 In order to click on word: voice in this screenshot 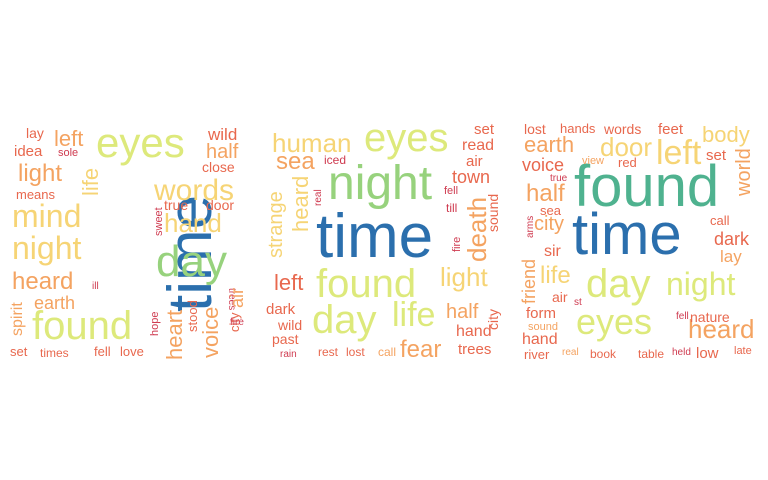, I will do `click(543, 165)`.